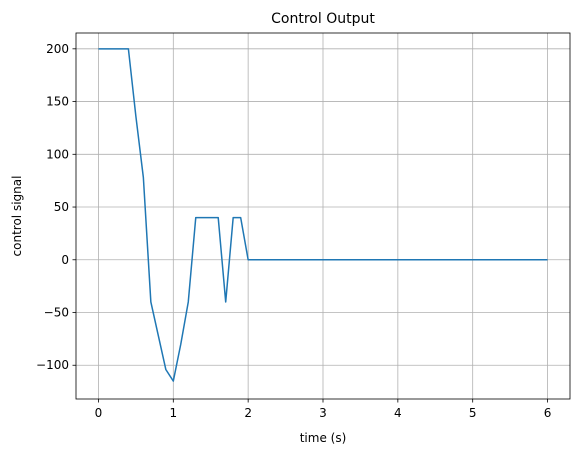  What do you see at coordinates (548, 413) in the screenshot?
I see `x-tick-label: 6` at bounding box center [548, 413].